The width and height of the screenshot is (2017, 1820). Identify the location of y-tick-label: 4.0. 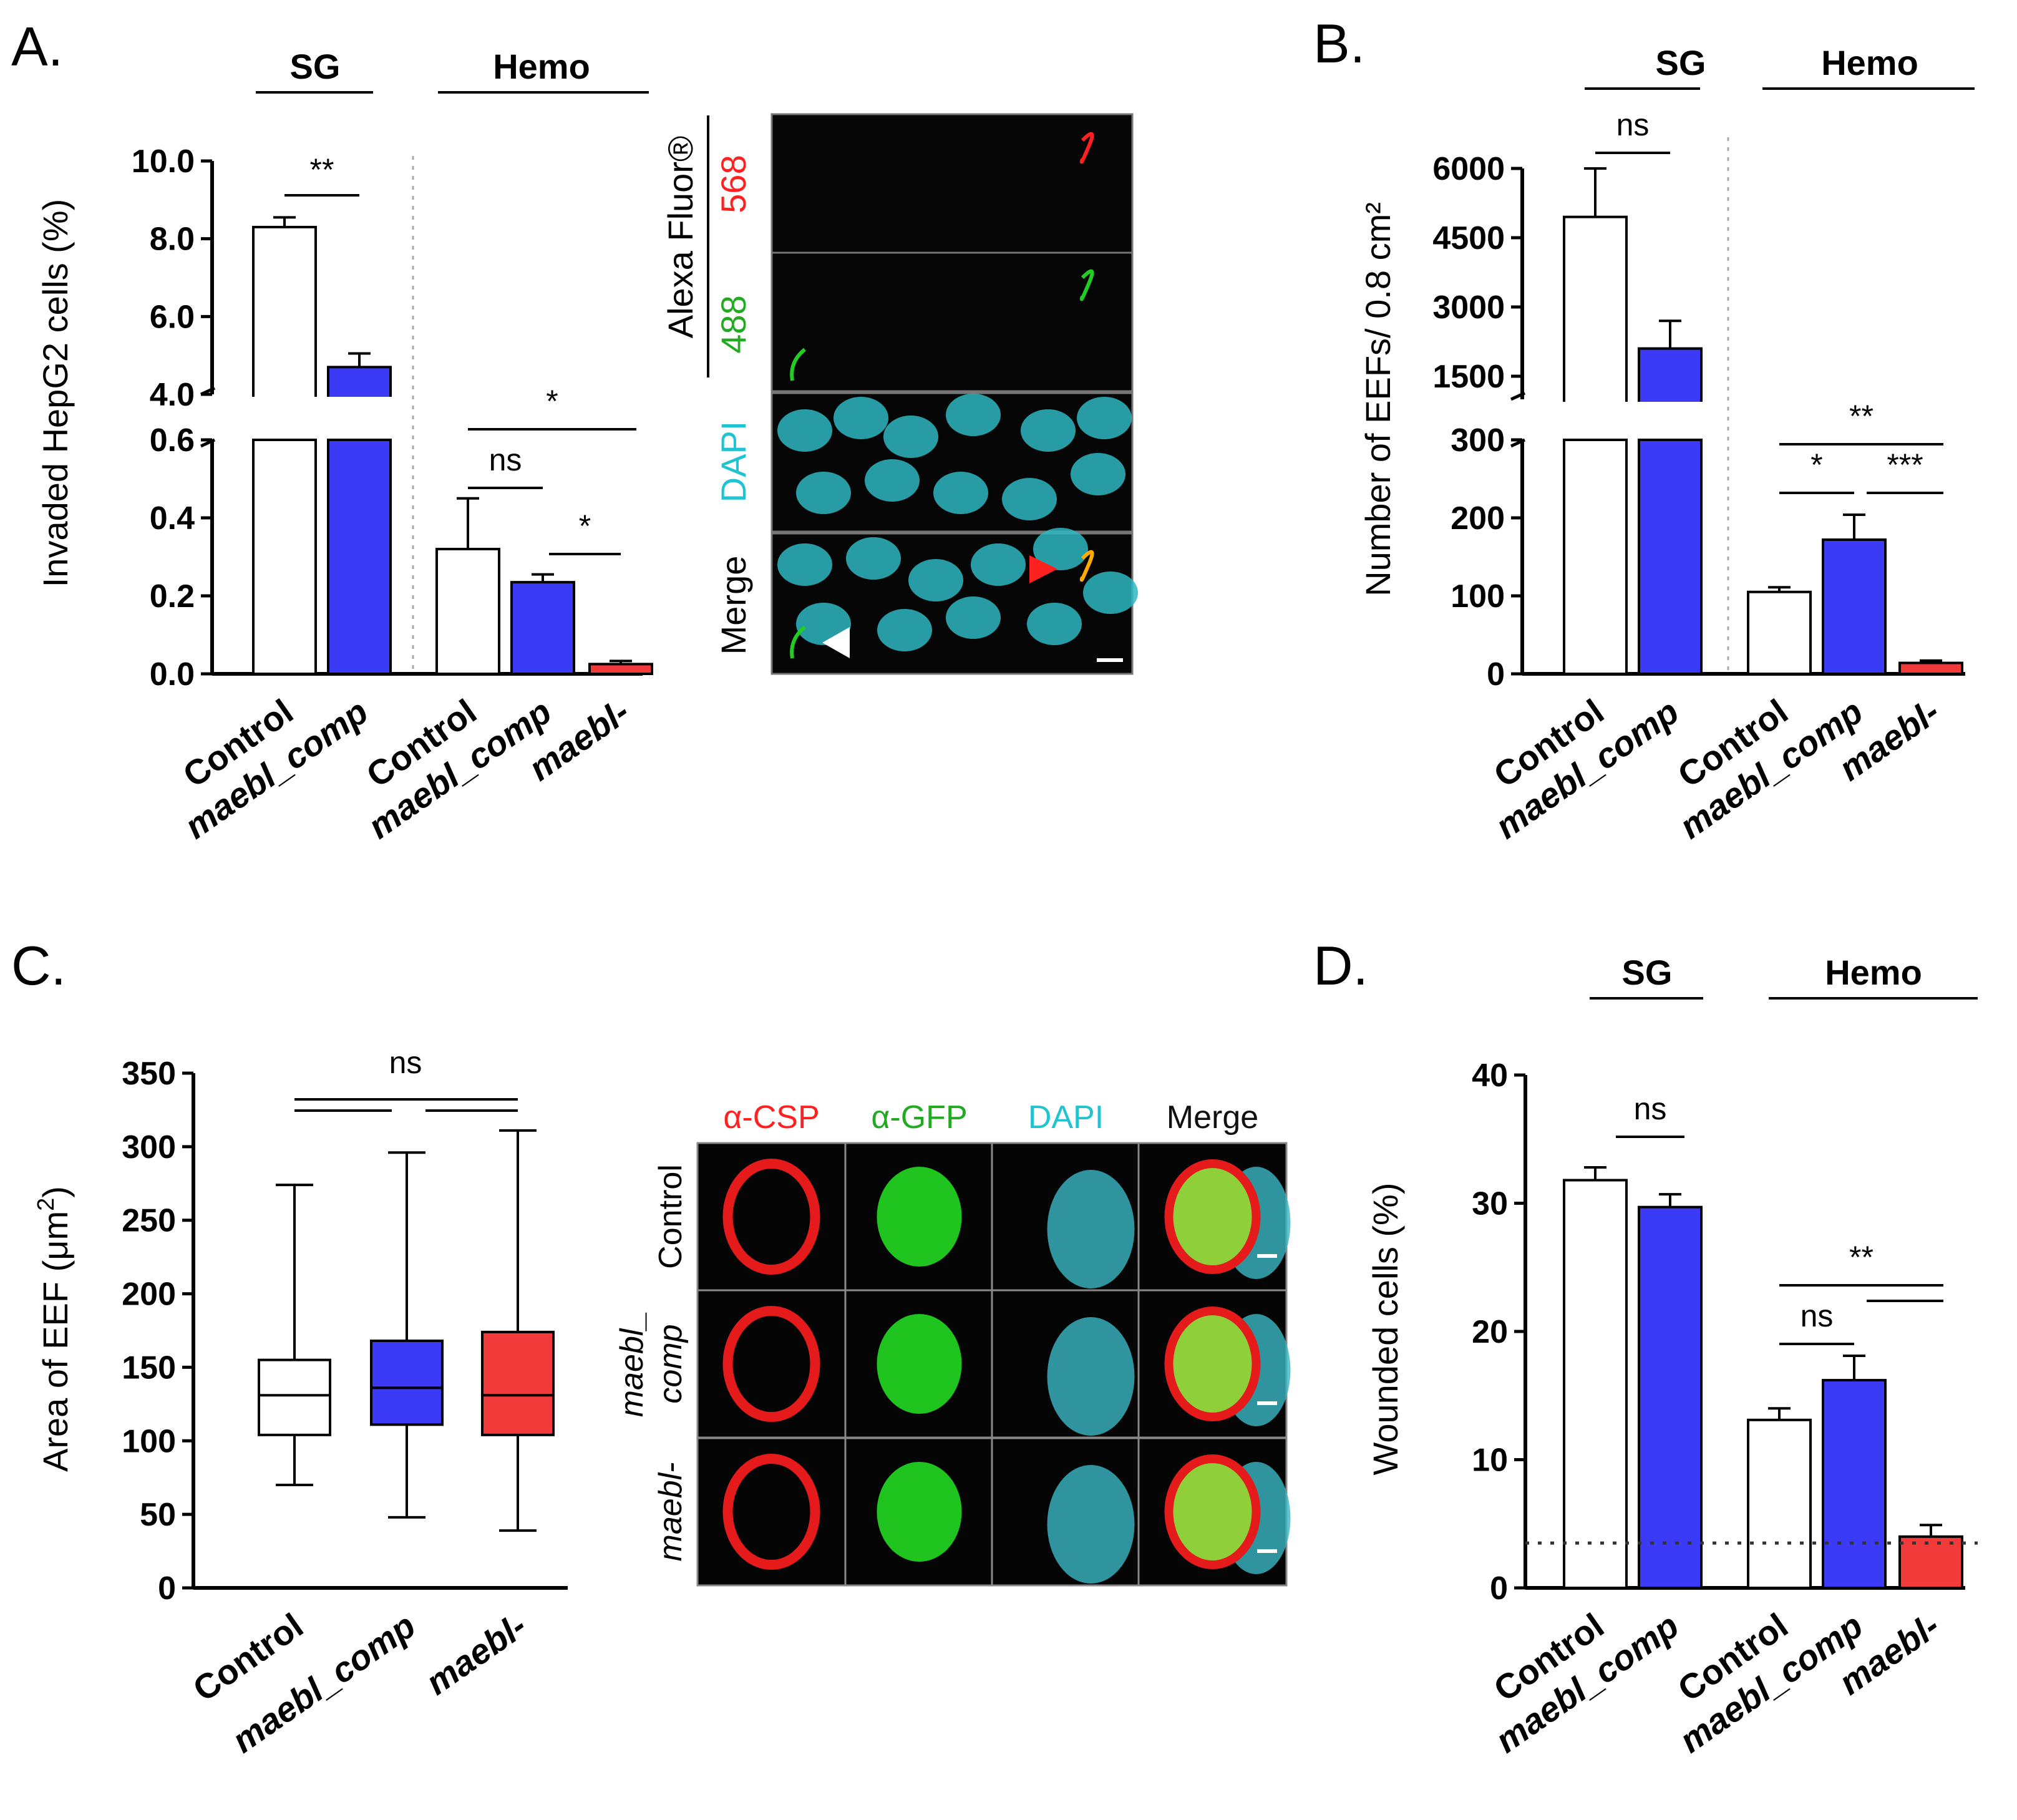
(172, 395).